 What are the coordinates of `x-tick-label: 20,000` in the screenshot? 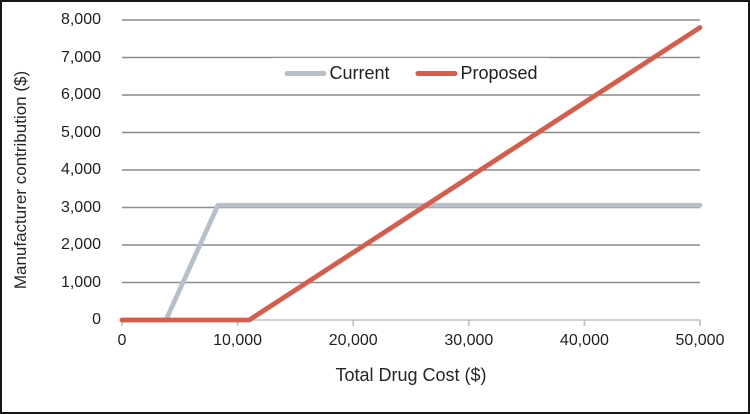 It's located at (353, 340).